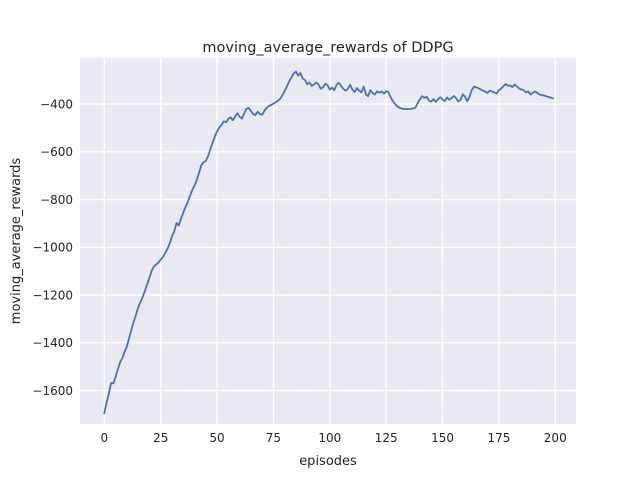 This screenshot has width=640, height=480. I want to click on x-tick-labels: 0 25 50 75 100 125 150 175 200, so click(334, 438).